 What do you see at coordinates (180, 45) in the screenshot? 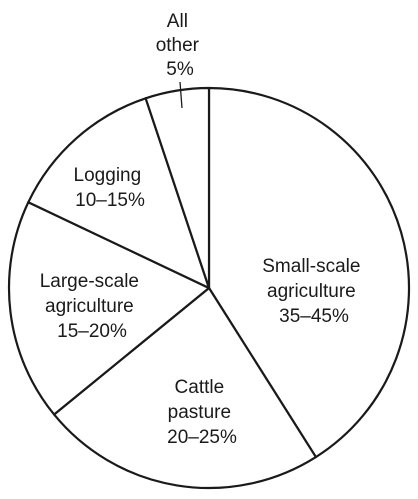
I see `label-all-other: All other 5%` at bounding box center [180, 45].